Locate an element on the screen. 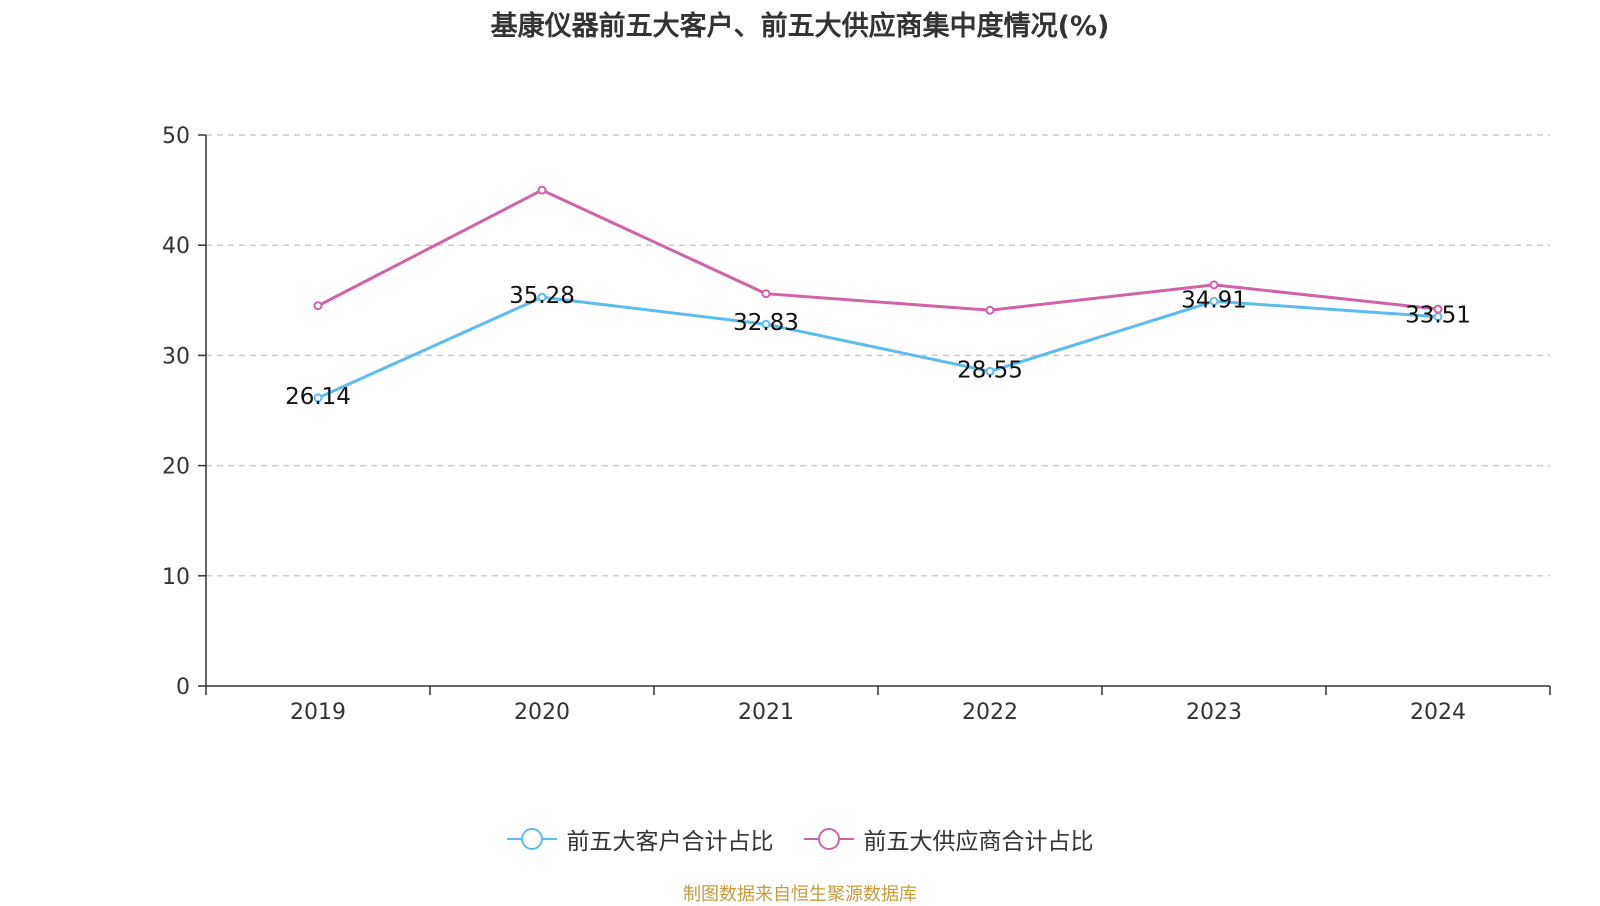 The image size is (1600, 906). data-label: 32.83 is located at coordinates (766, 323).